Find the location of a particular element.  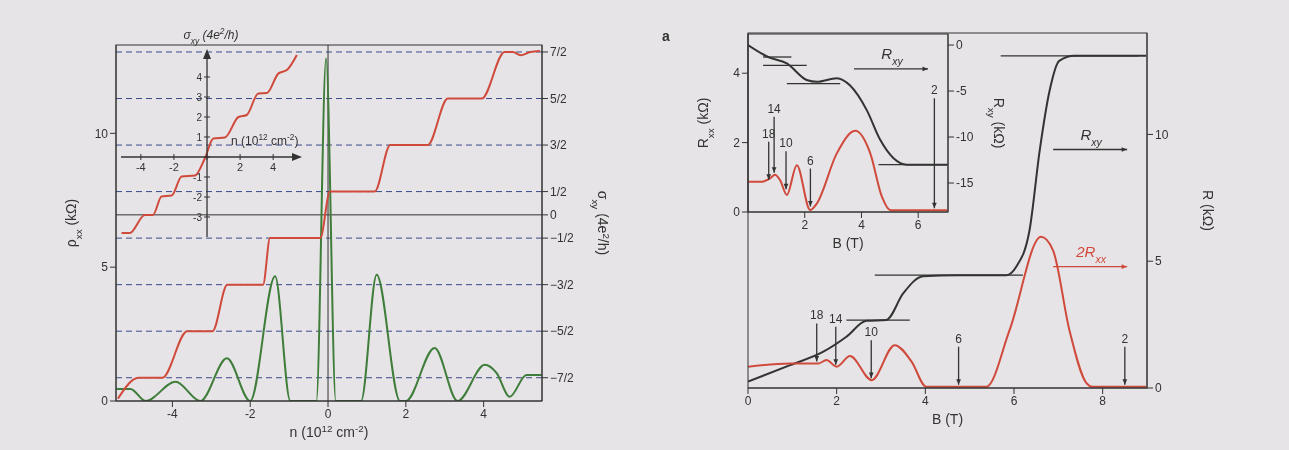

y-axis-title: σ$_{xy}$ (4e$^{2}$/h) is located at coordinates (211, 36).